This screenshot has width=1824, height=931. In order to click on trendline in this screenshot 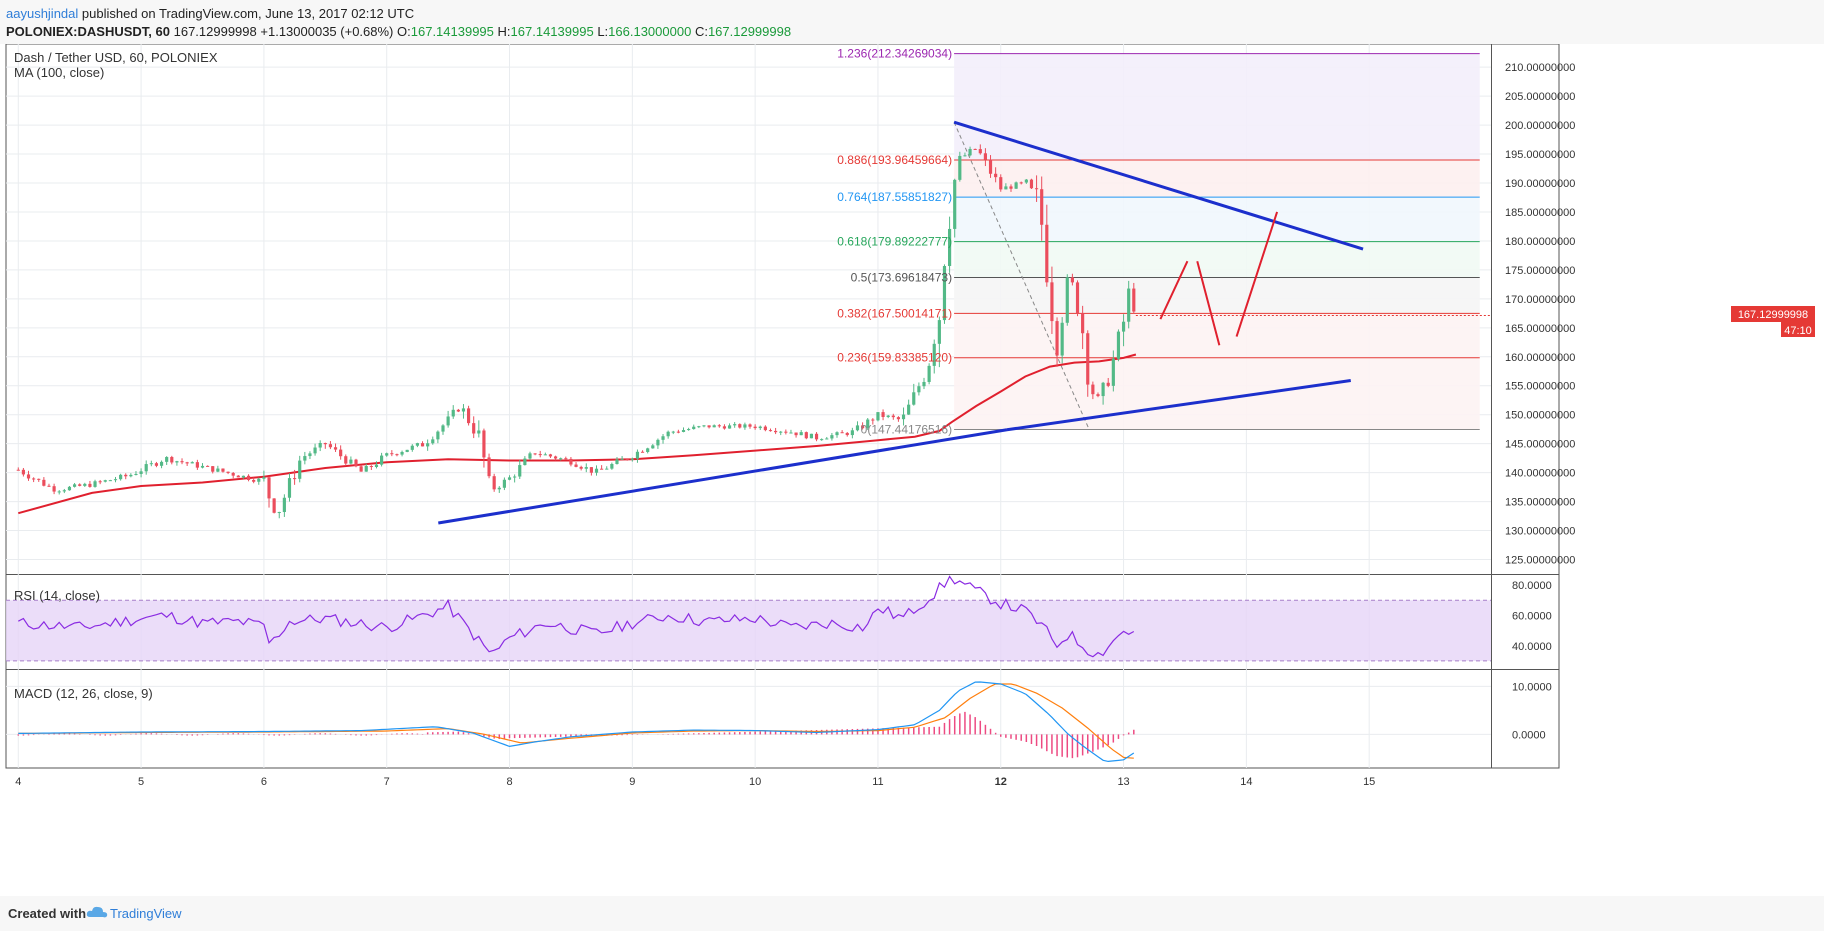, I will do `click(1178, 405)`.